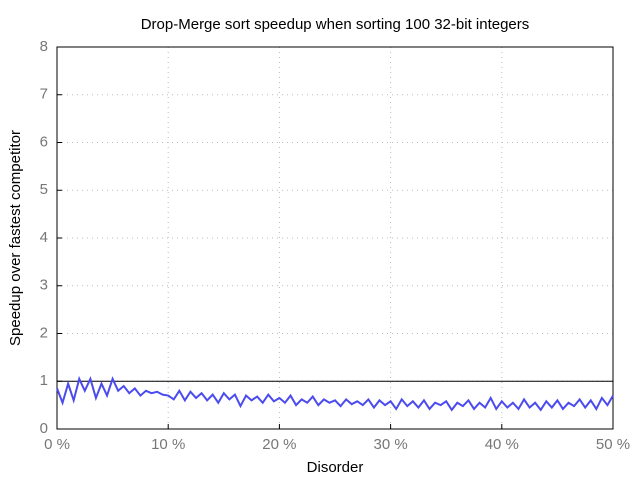 The width and height of the screenshot is (640, 480). Describe the element at coordinates (44, 285) in the screenshot. I see `y-tick-label: 3` at that location.